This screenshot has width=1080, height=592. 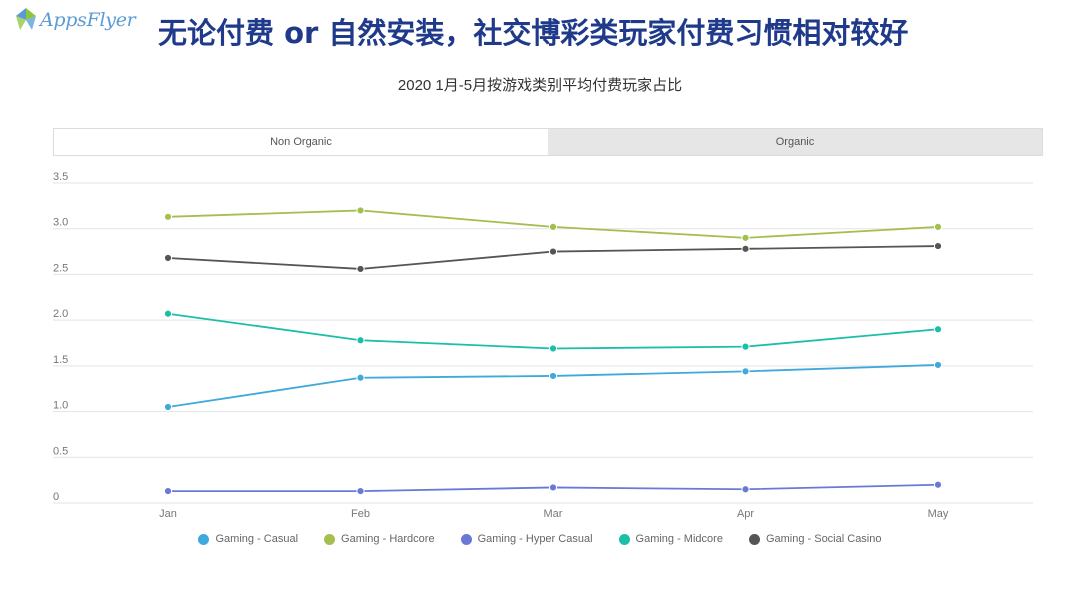 I want to click on legend-item-social-casino: Gaming - Social Casino, so click(x=815, y=539).